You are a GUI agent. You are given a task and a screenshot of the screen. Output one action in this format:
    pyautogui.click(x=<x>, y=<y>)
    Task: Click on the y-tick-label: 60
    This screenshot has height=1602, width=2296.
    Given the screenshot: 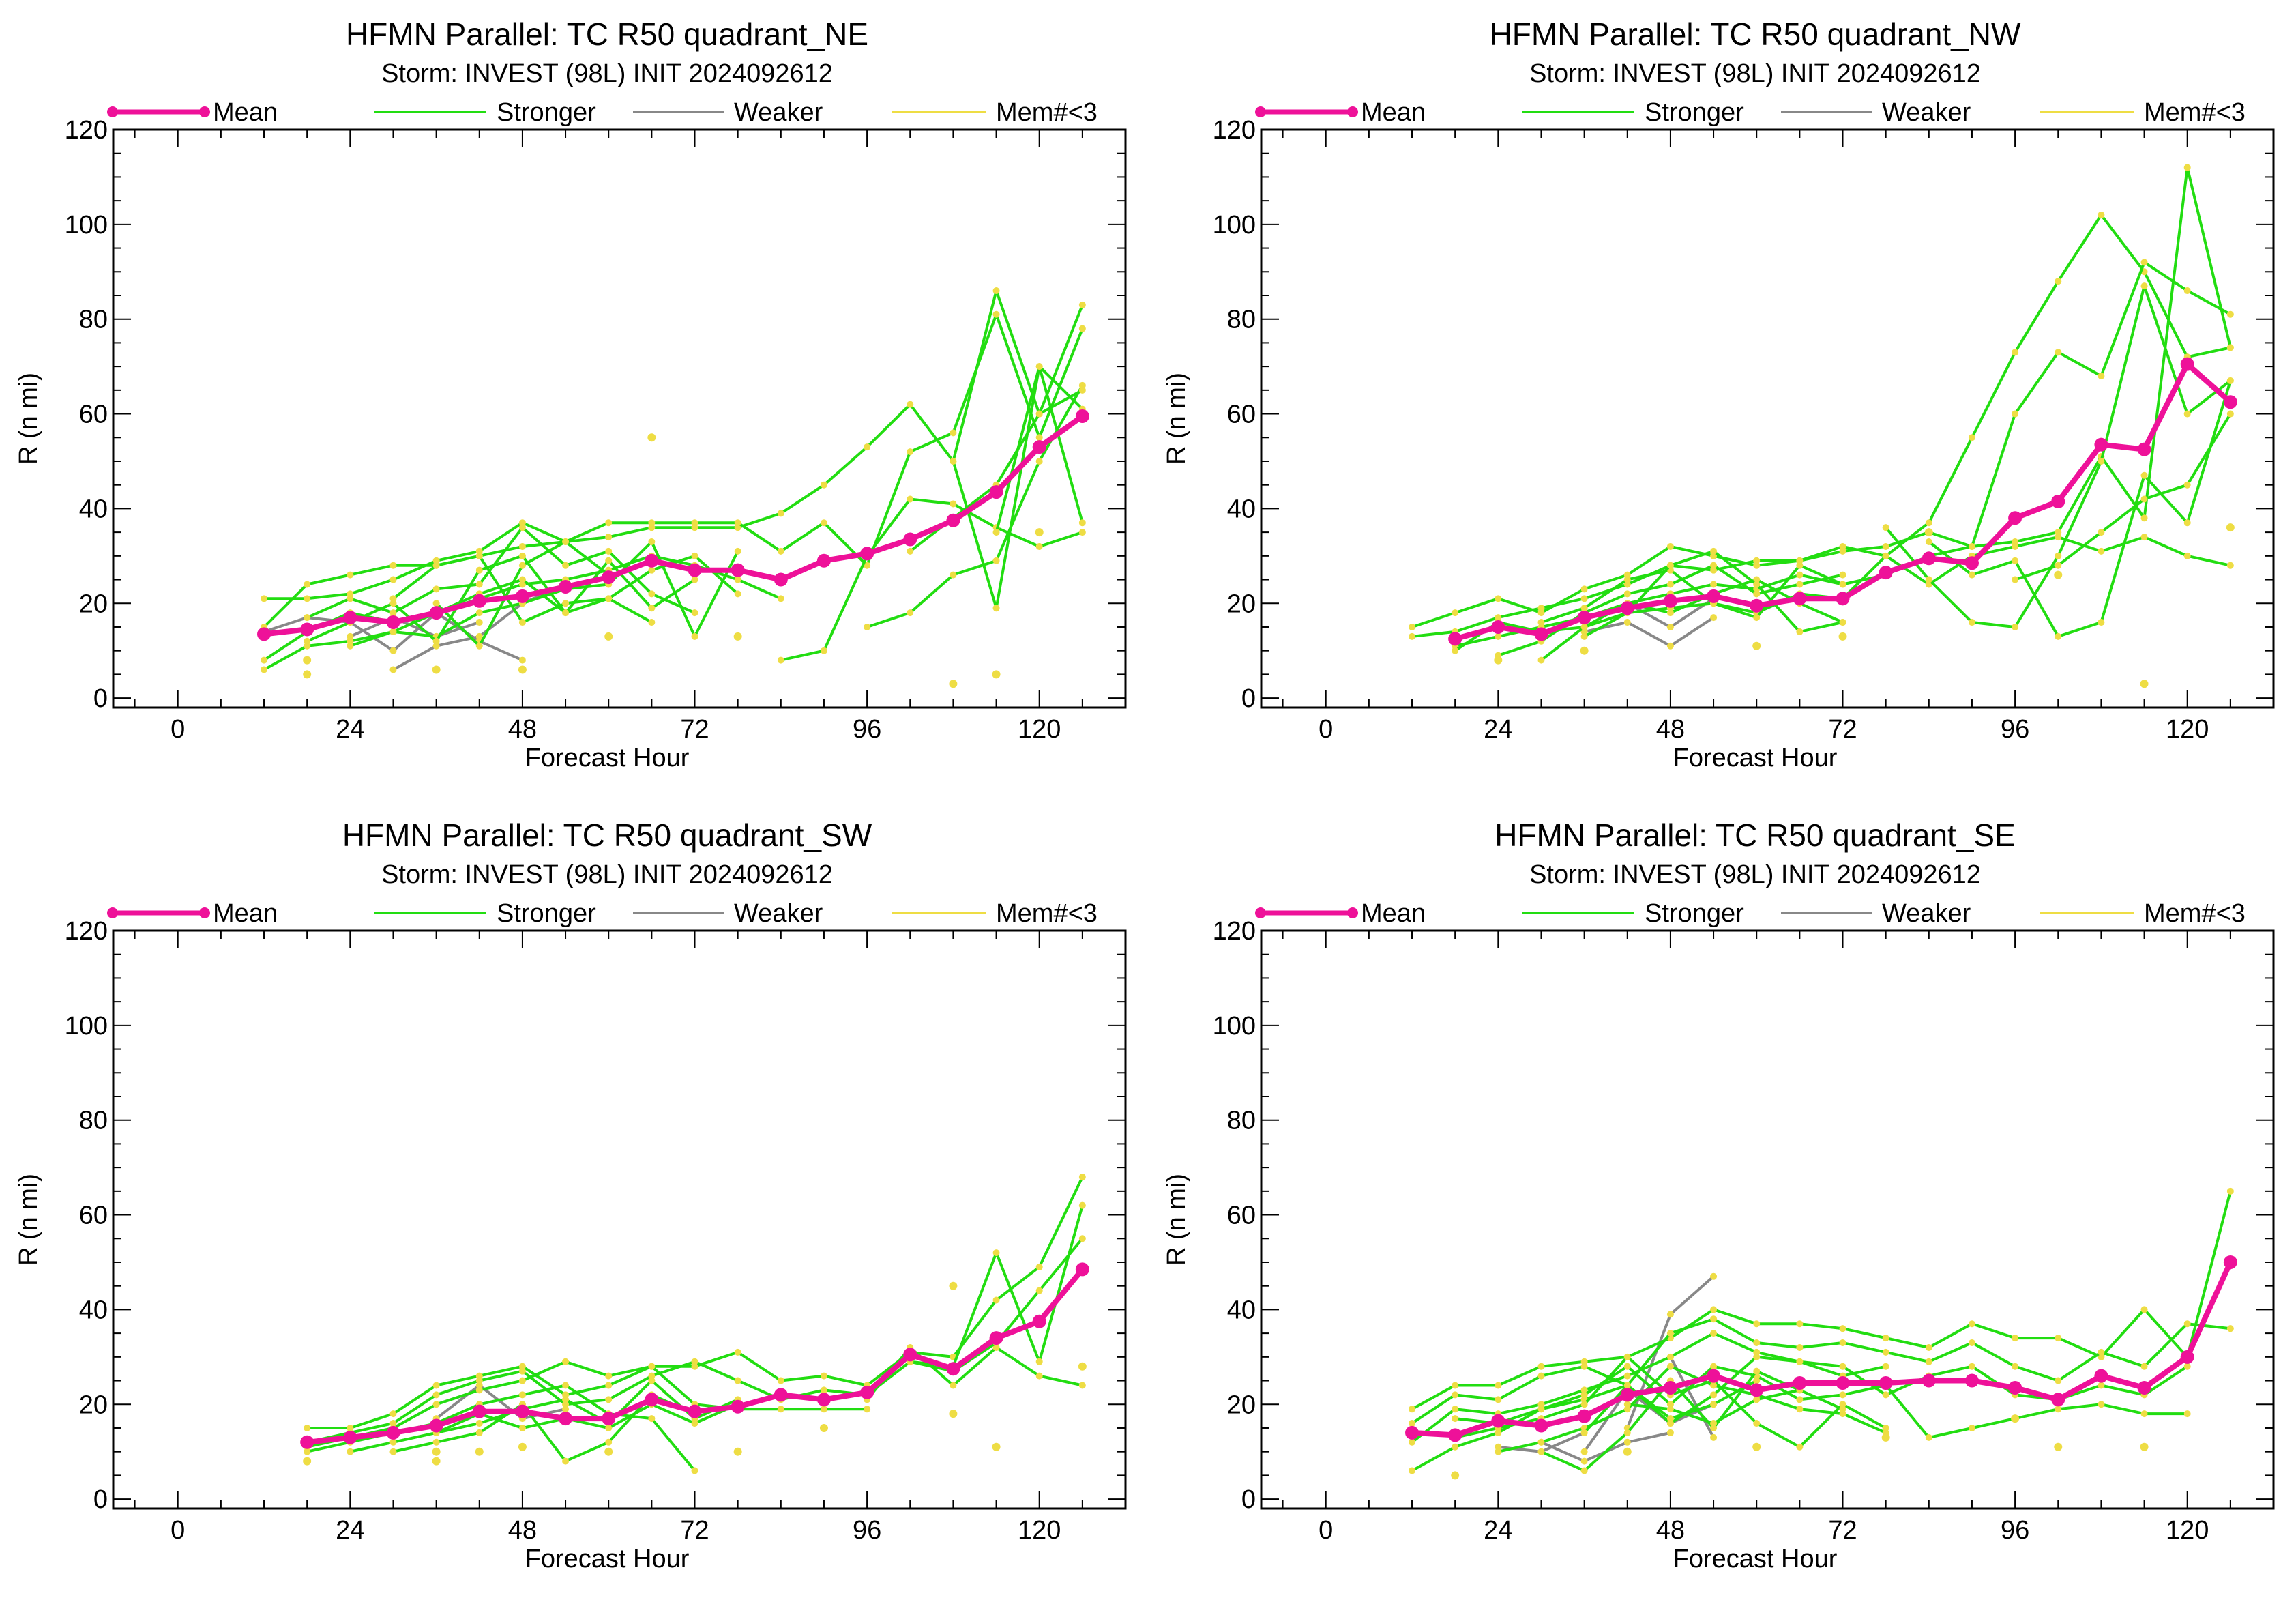 What is the action you would take?
    pyautogui.click(x=94, y=414)
    